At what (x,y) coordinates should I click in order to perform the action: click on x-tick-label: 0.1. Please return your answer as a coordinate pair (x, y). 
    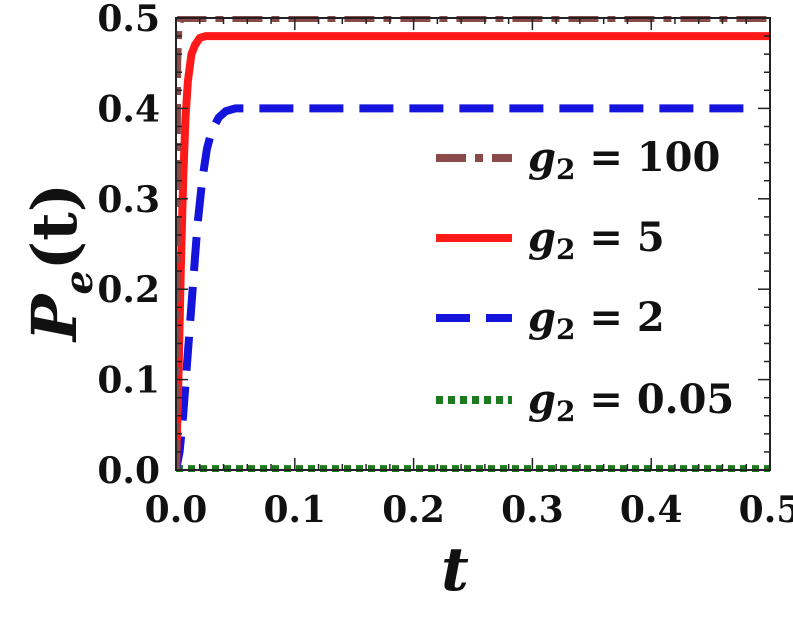
    Looking at the image, I should click on (294, 510).